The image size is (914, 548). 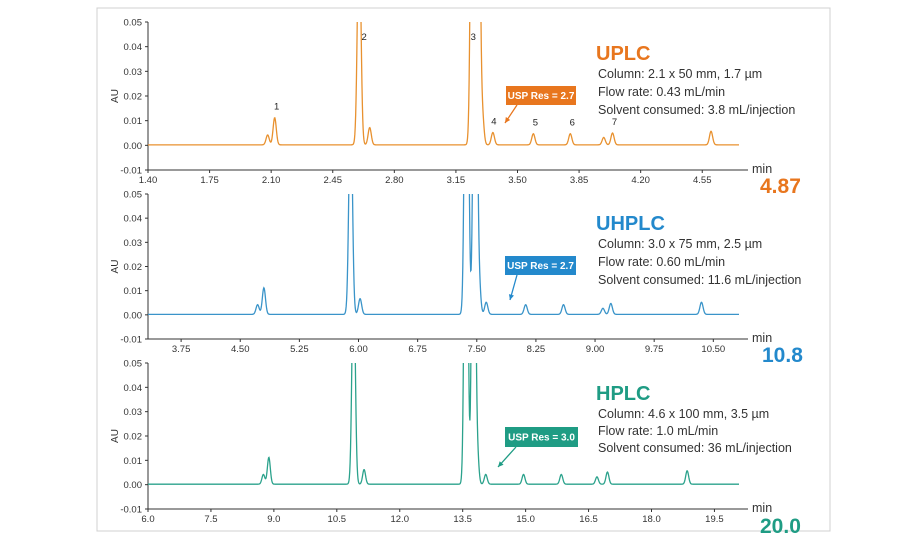 I want to click on x-tick-label: 1.40, so click(x=148, y=180).